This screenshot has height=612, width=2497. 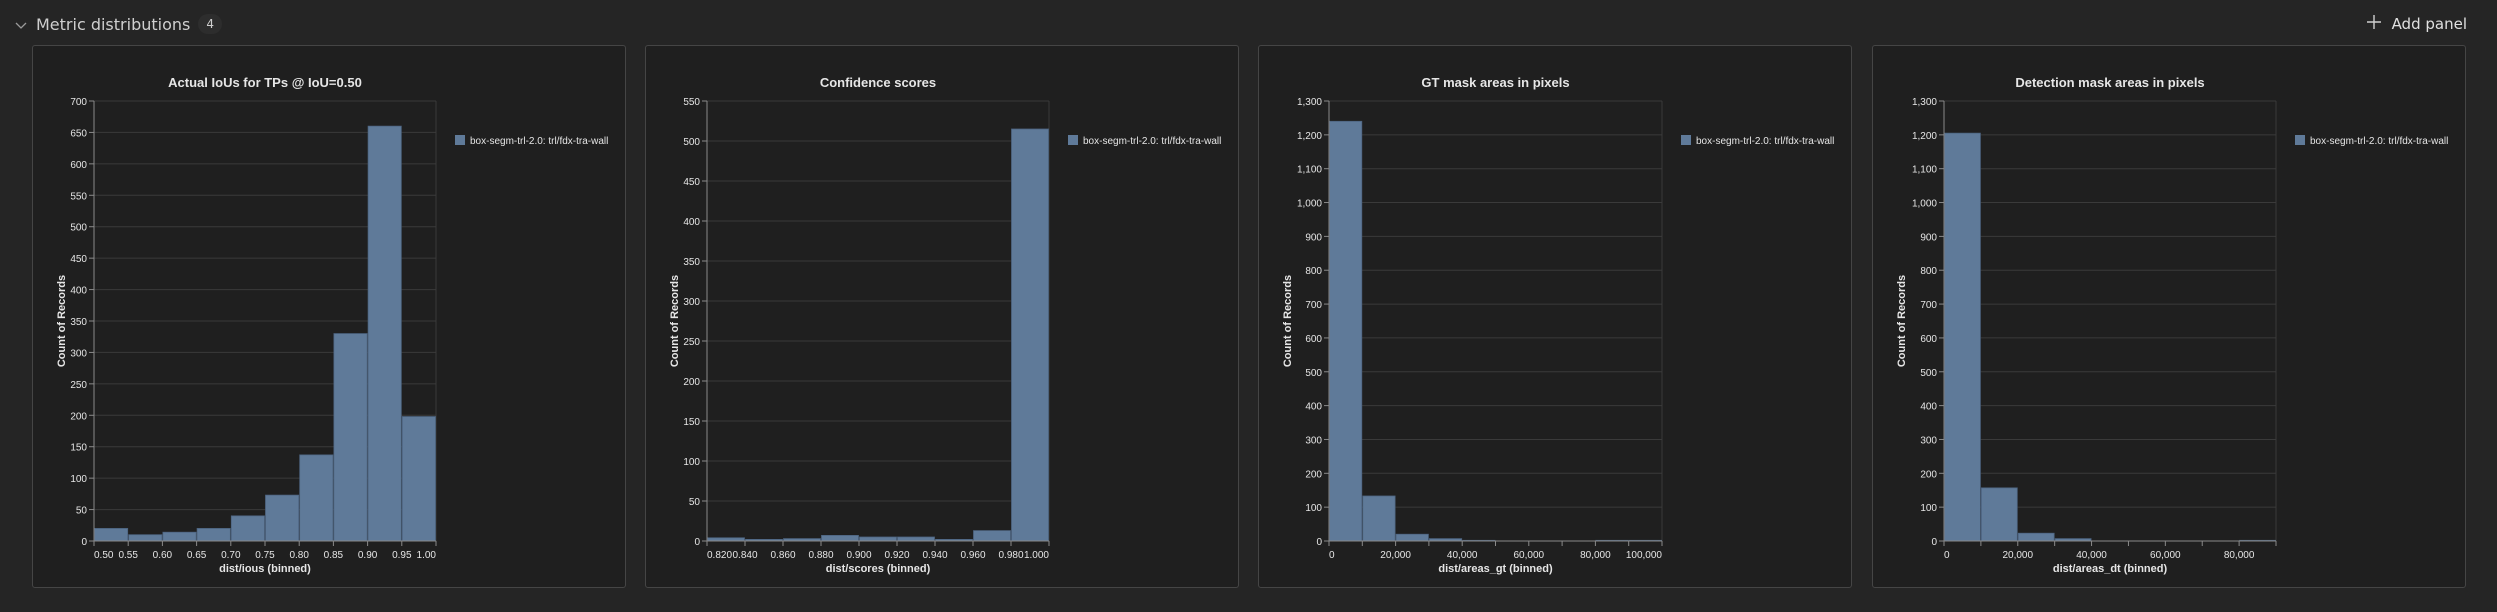 What do you see at coordinates (1309, 204) in the screenshot?
I see `y-tick-label: 1,000` at bounding box center [1309, 204].